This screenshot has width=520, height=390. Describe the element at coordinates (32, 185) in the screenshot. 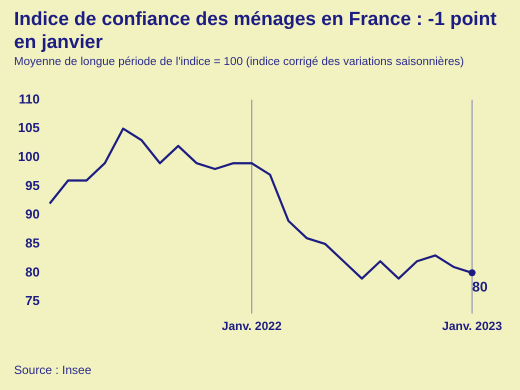

I see `y-tick-label: 95` at that location.